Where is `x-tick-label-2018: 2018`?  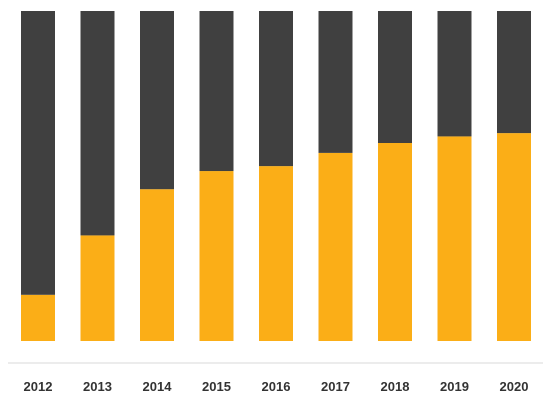 x-tick-label-2018: 2018 is located at coordinates (395, 386).